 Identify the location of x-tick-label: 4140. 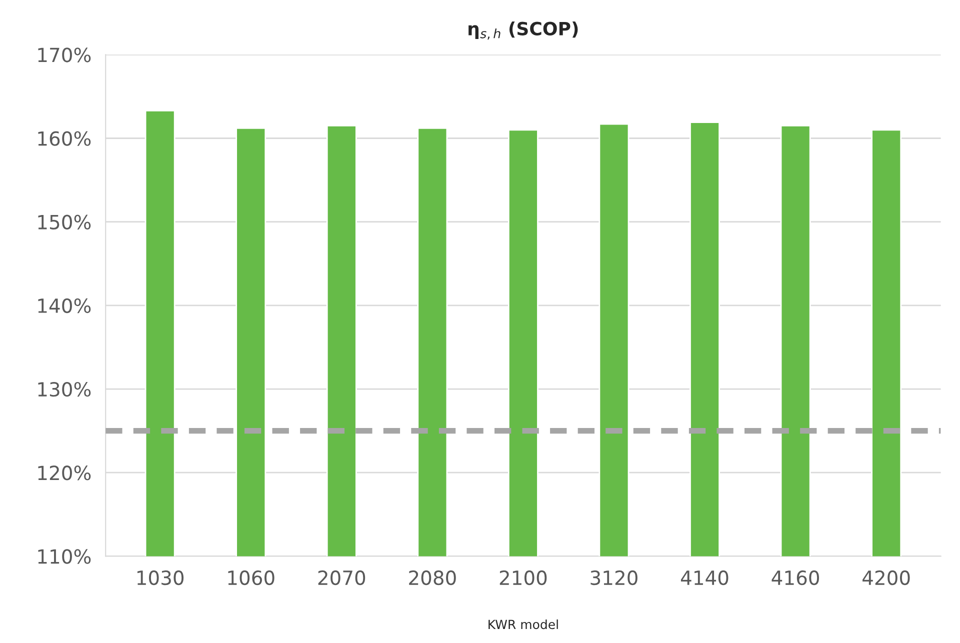
(704, 578).